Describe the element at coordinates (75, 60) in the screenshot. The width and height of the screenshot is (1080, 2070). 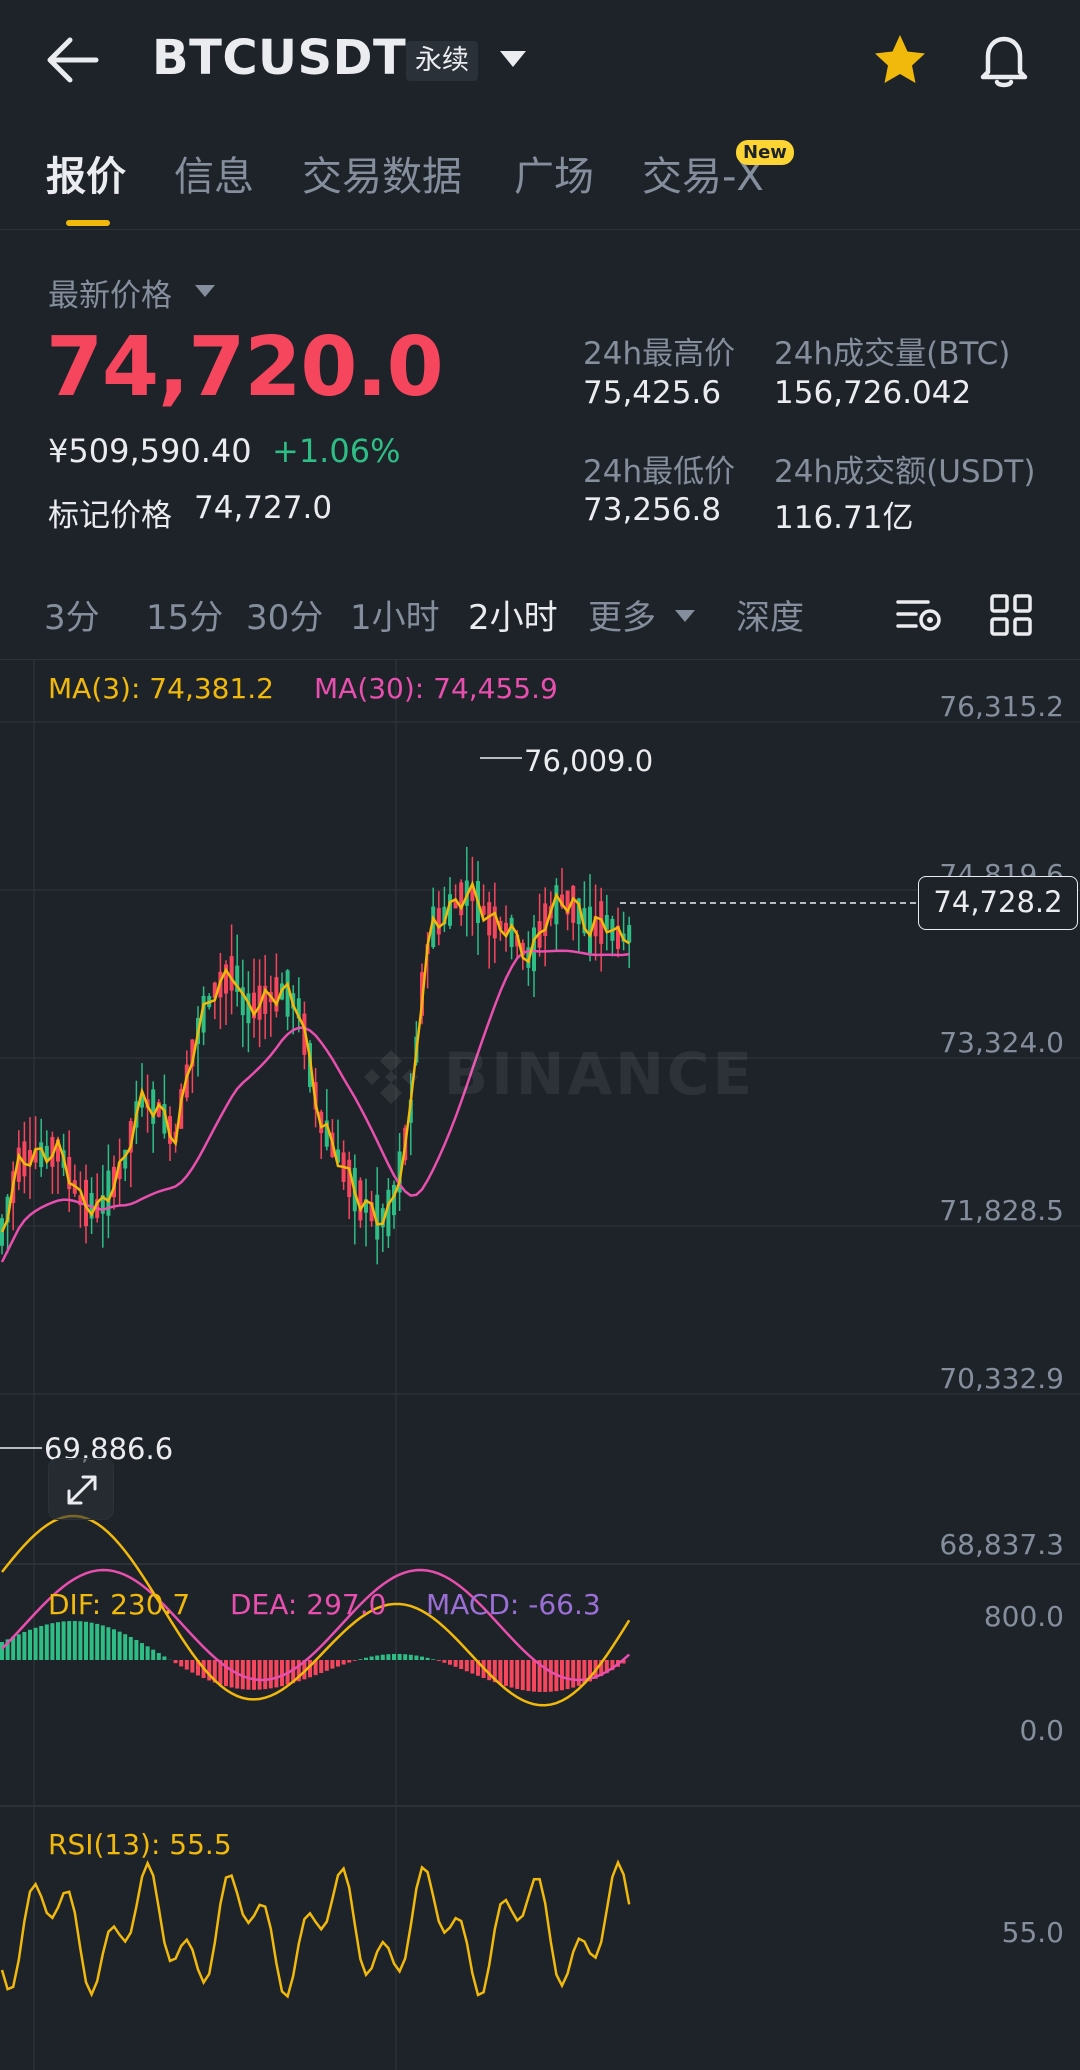
I see `back-arrow-icon` at that location.